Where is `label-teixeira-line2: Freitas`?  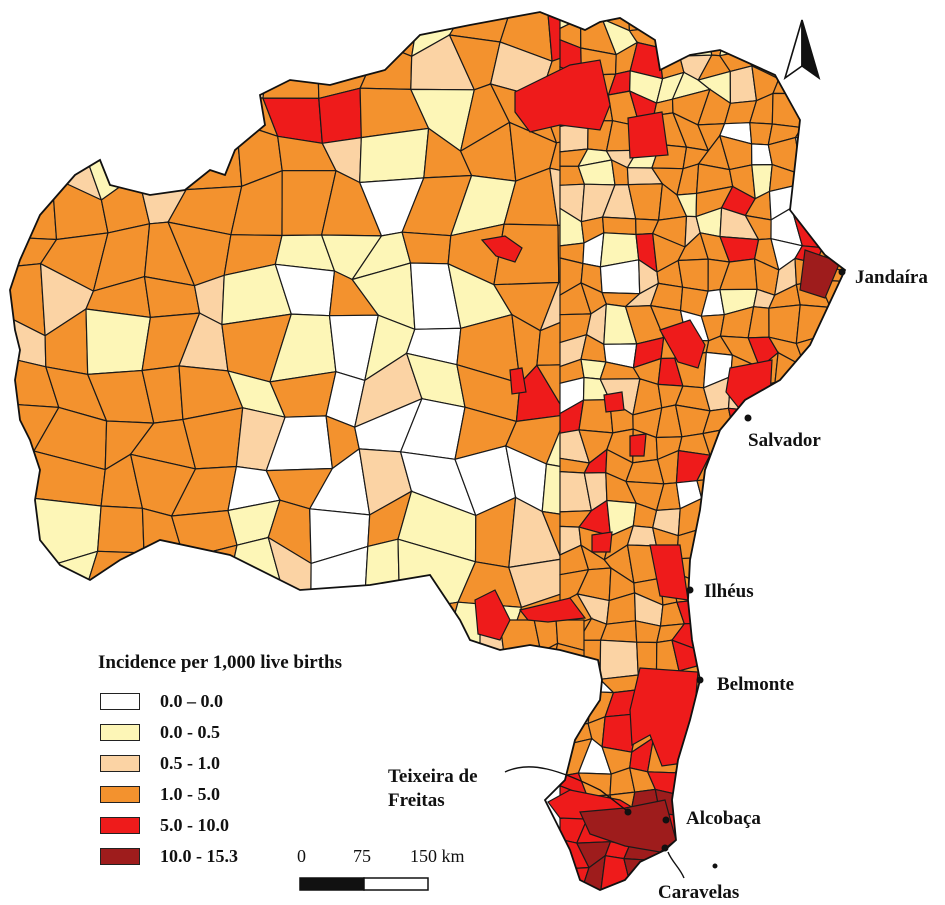
label-teixeira-line2: Freitas is located at coordinates (416, 800).